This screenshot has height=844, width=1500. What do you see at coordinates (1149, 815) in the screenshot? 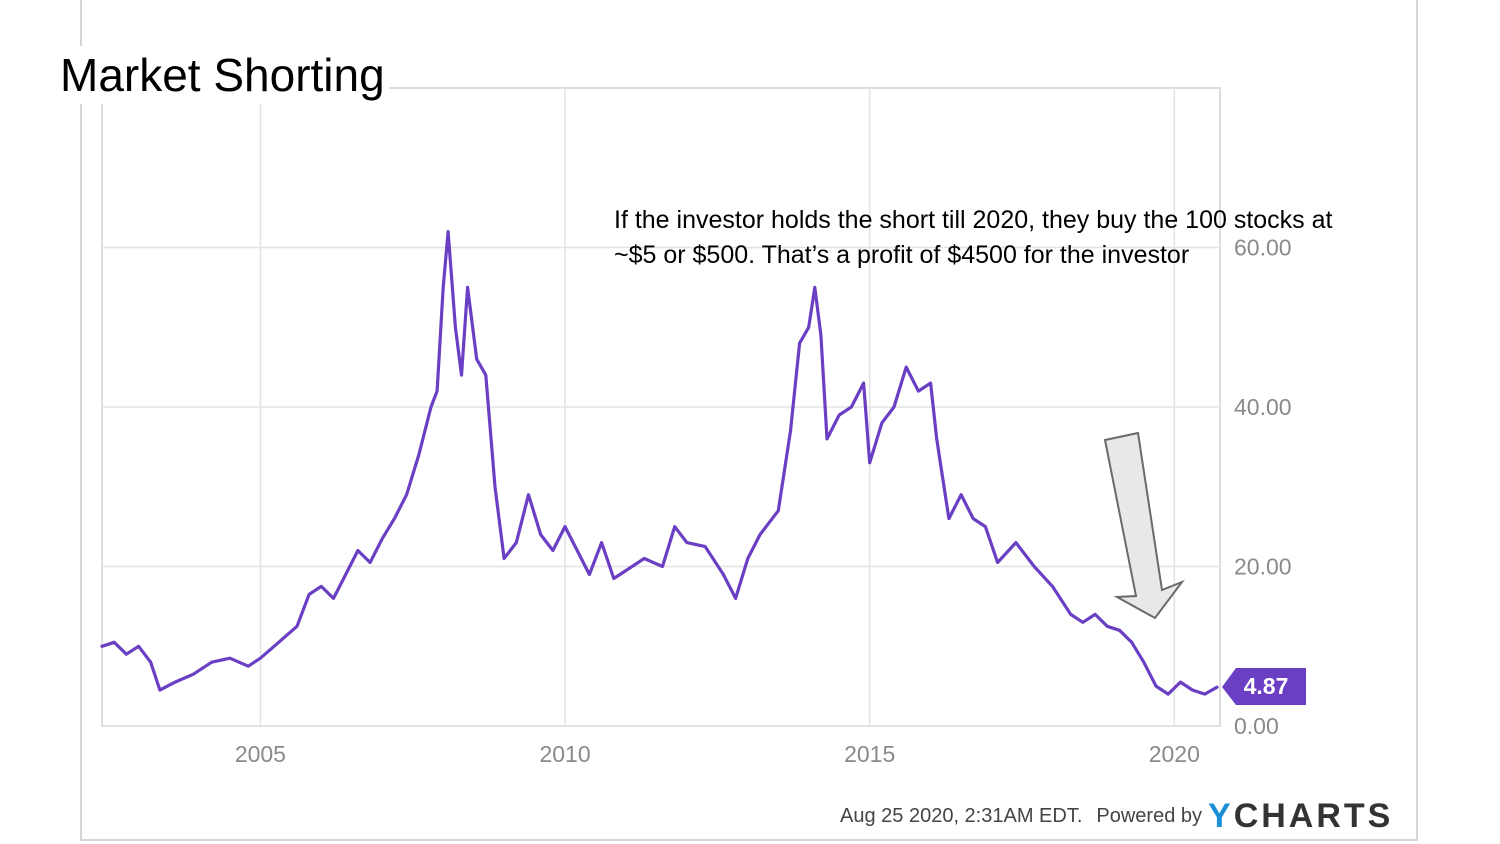
I see `footer-powered-by: Powered by` at bounding box center [1149, 815].